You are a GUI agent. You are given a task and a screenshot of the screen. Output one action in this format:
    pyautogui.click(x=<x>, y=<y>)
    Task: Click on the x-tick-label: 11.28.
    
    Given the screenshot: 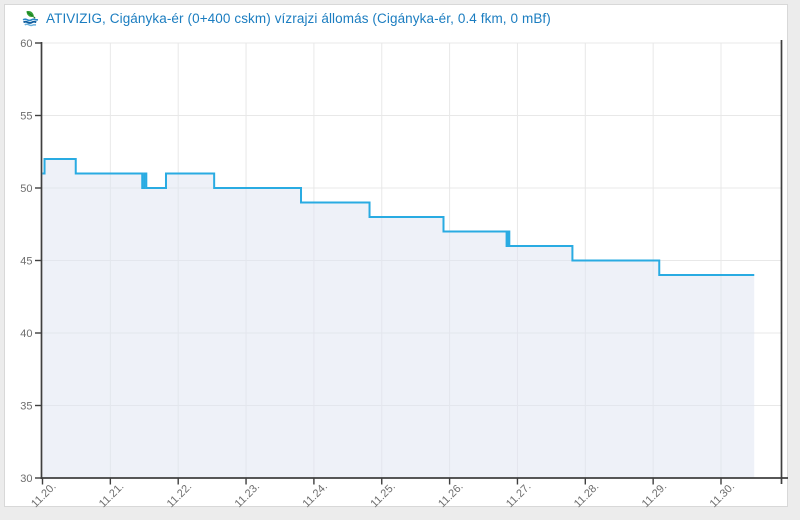 What is the action you would take?
    pyautogui.click(x=587, y=496)
    